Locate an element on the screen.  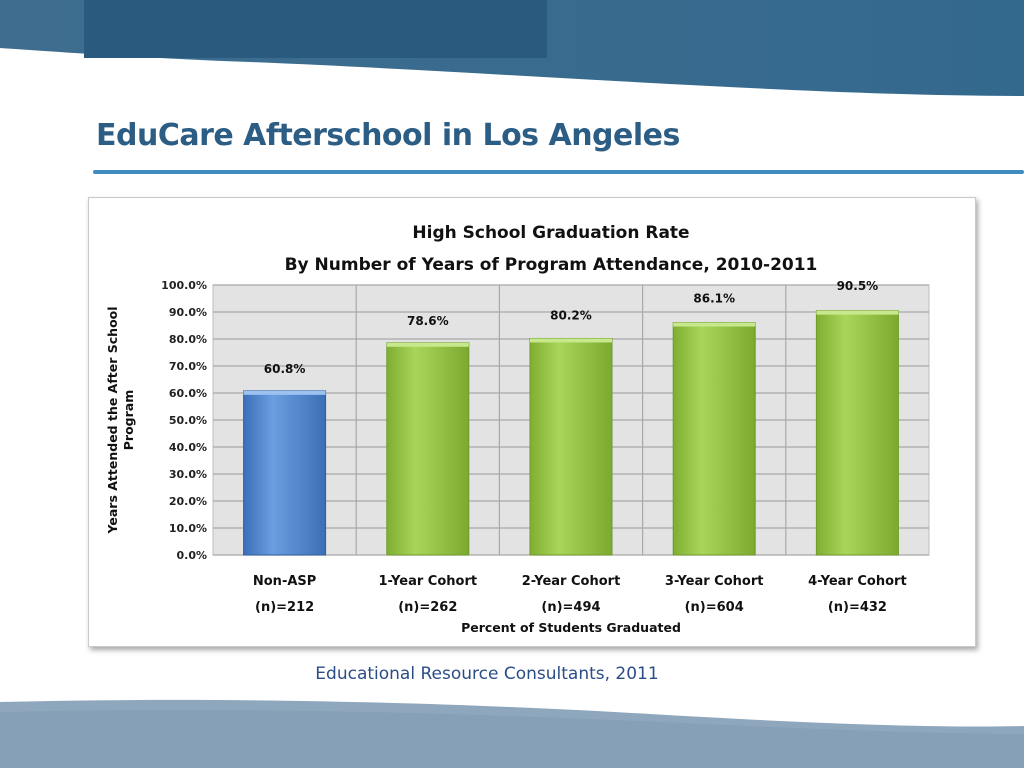
source-text: Educational Resource Consultants, 2011 is located at coordinates (487, 674).